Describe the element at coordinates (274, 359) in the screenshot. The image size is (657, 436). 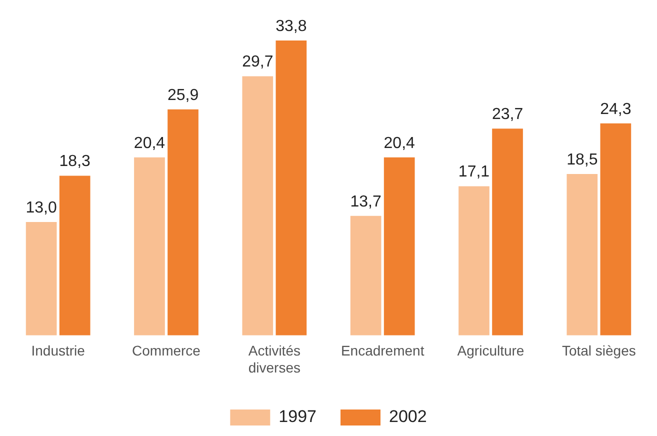
I see `x-tick-label: Activités diverses` at that location.